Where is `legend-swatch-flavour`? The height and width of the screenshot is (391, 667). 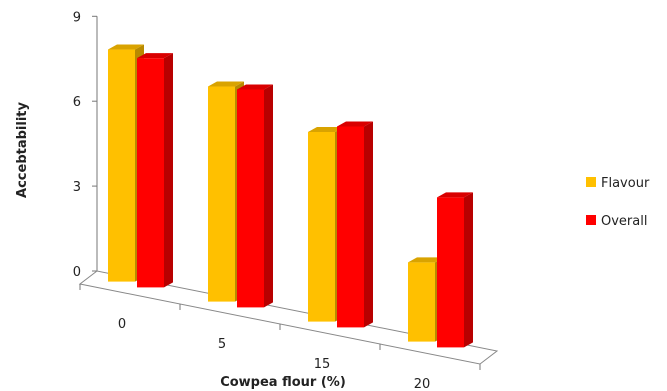
legend-swatch-flavour is located at coordinates (591, 182).